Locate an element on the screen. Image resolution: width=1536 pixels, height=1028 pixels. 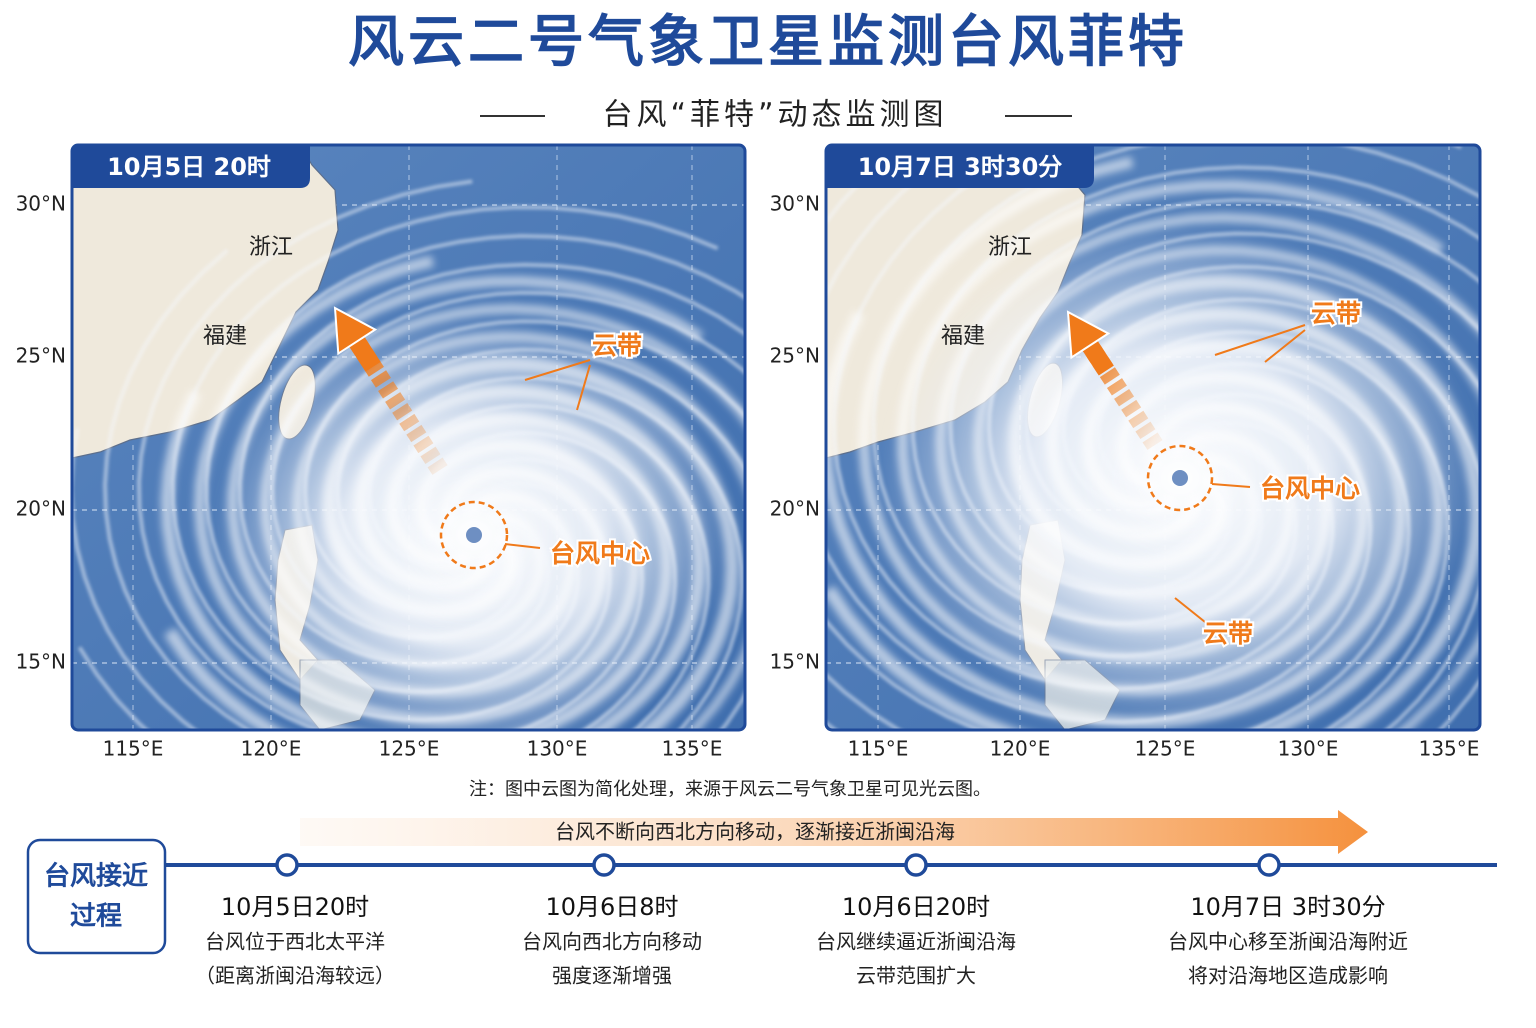
timeline-time: 10月7日 3时30分 is located at coordinates (1287, 907).